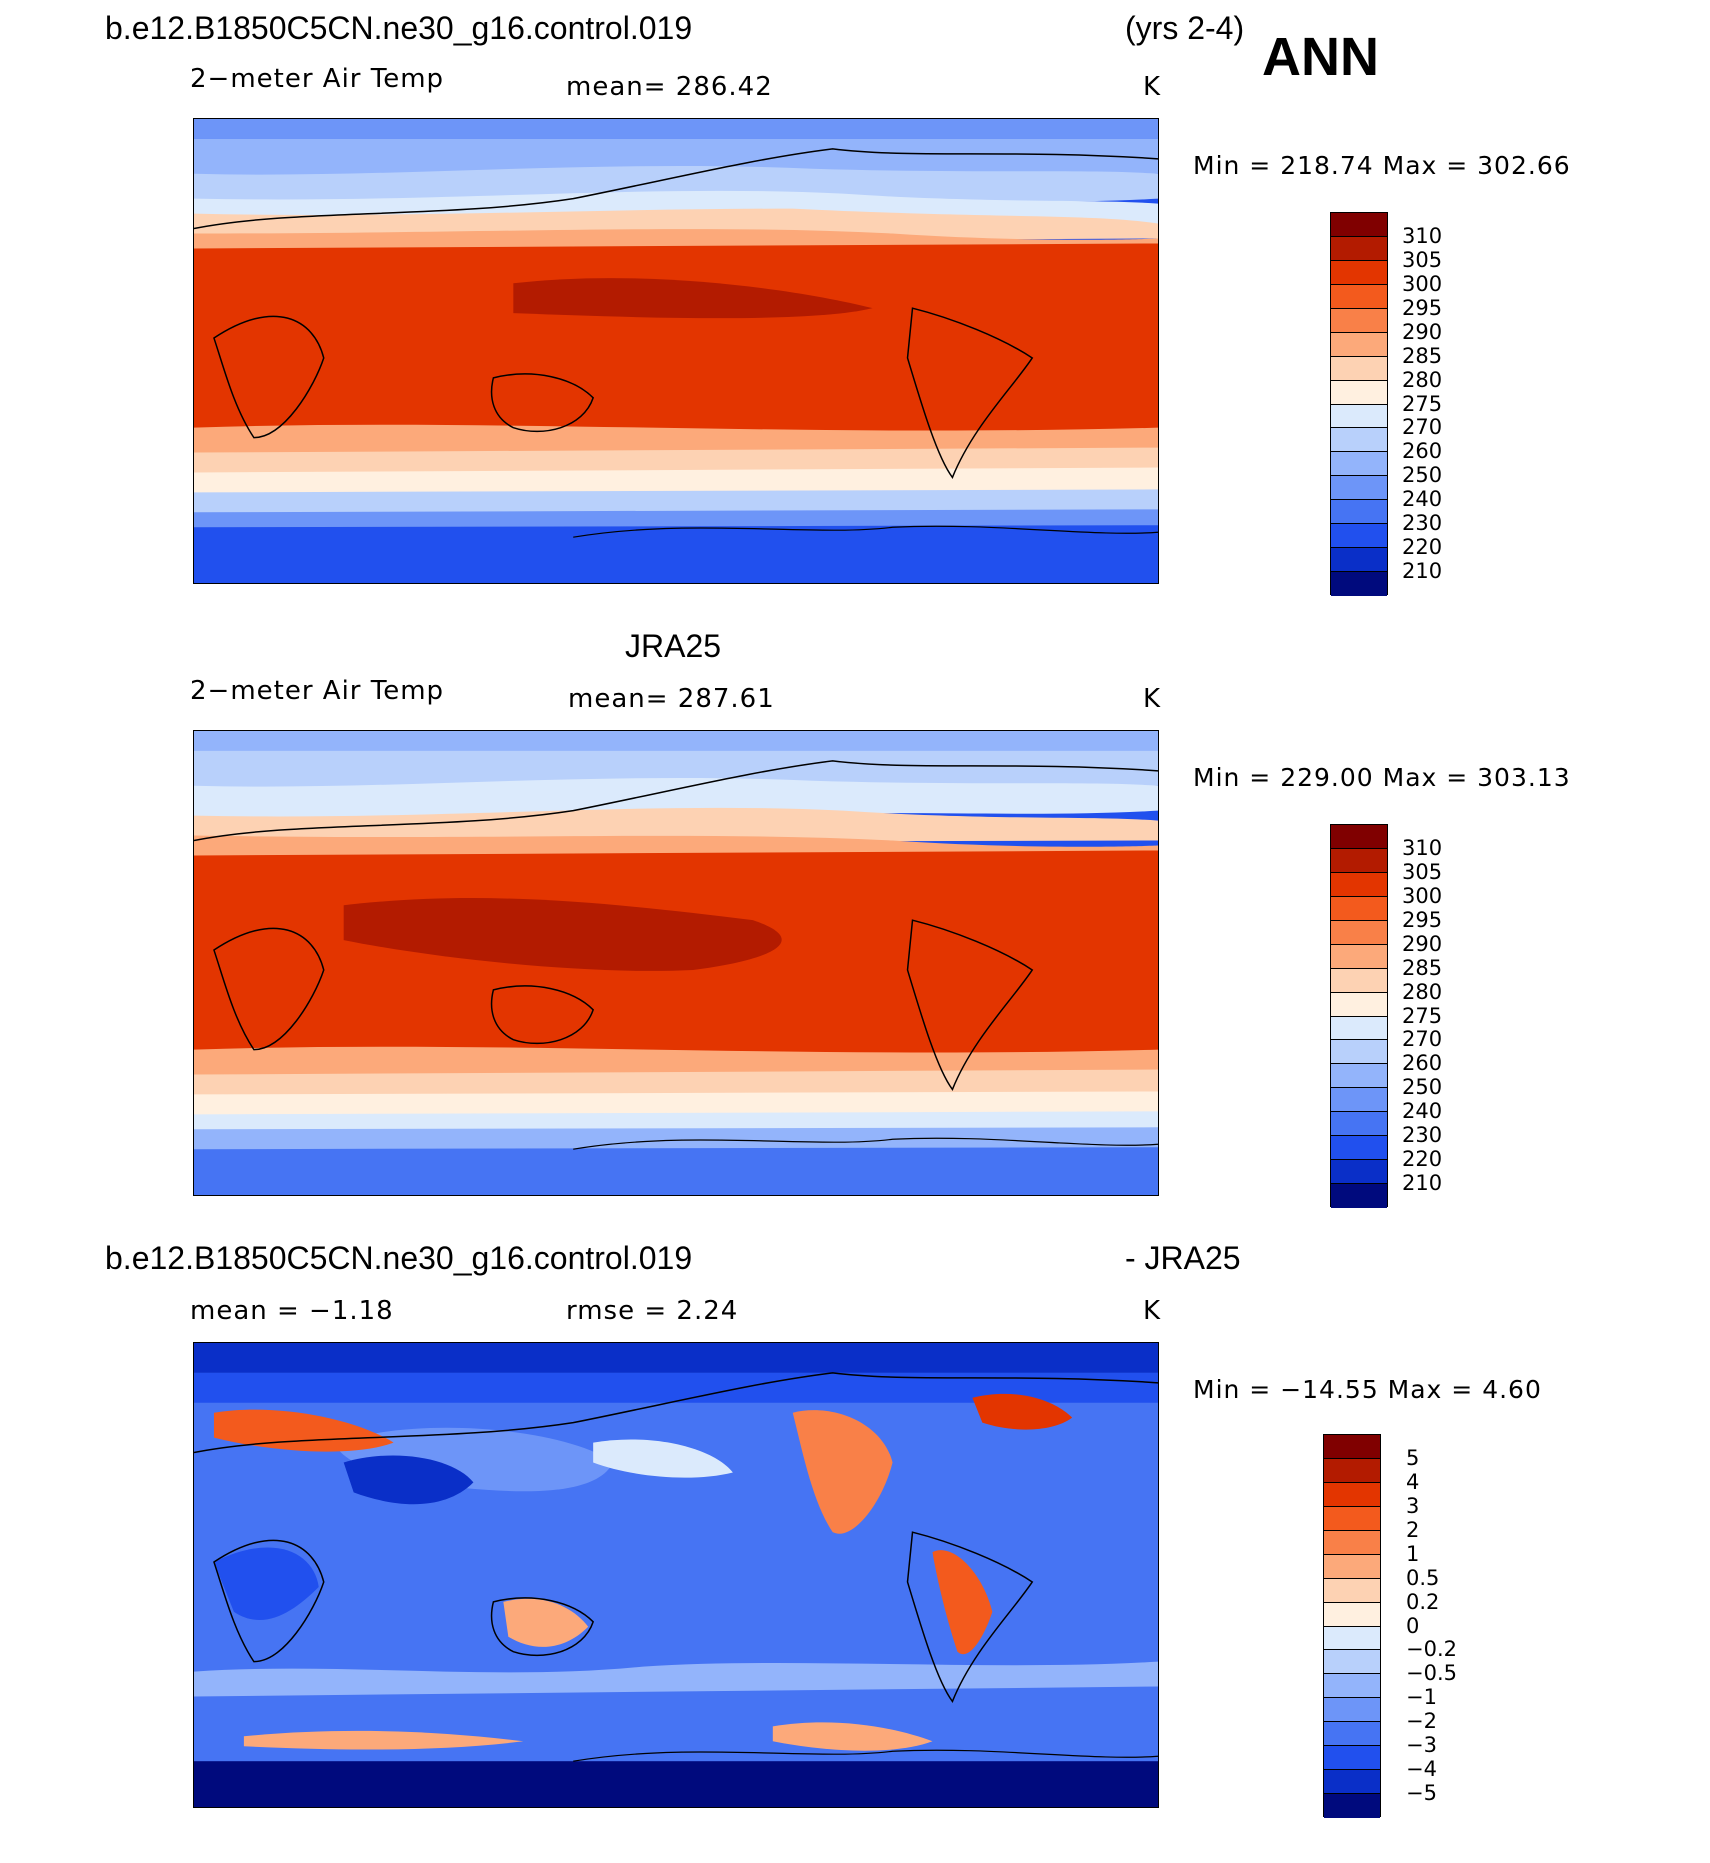  What do you see at coordinates (1185, 28) in the screenshot?
I see `years-label: (yrs 2-4)` at bounding box center [1185, 28].